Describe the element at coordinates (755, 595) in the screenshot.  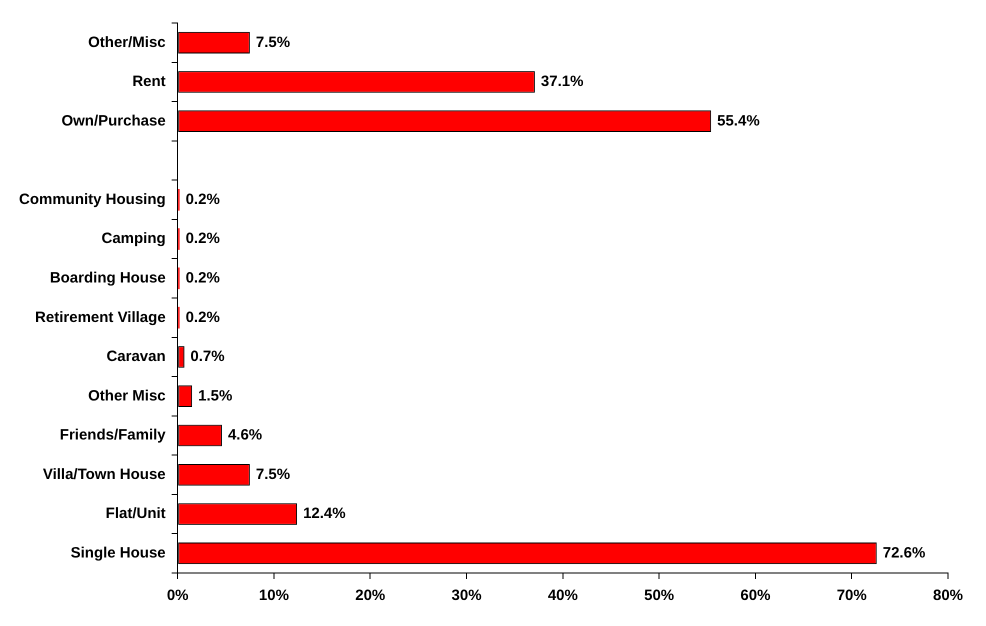
I see `x-tick-label: 60%` at that location.